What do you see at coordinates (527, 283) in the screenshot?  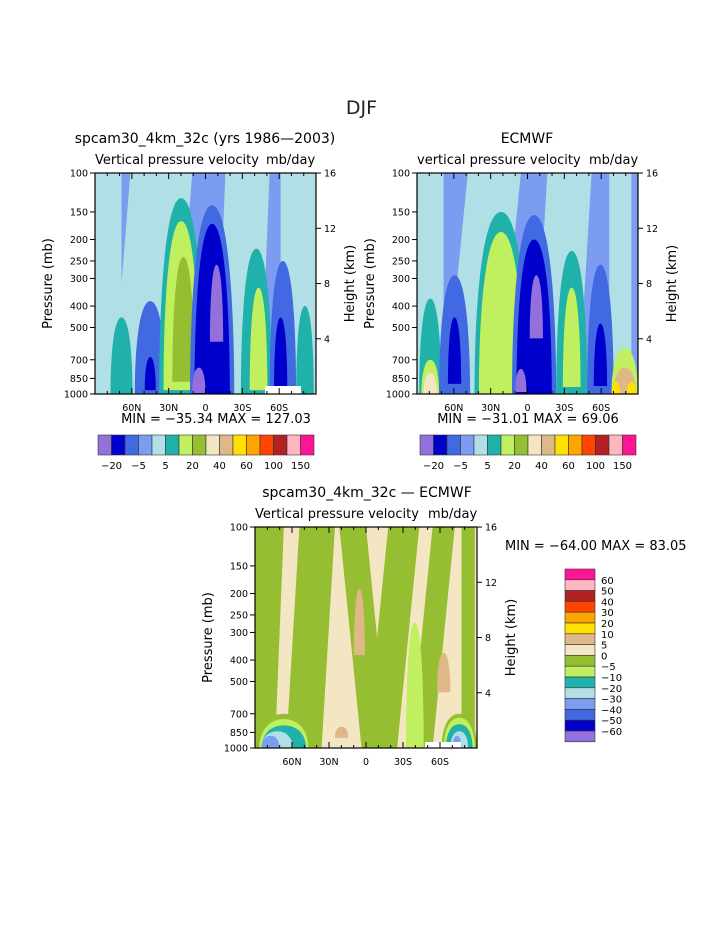 I see `panel2-contours` at bounding box center [527, 283].